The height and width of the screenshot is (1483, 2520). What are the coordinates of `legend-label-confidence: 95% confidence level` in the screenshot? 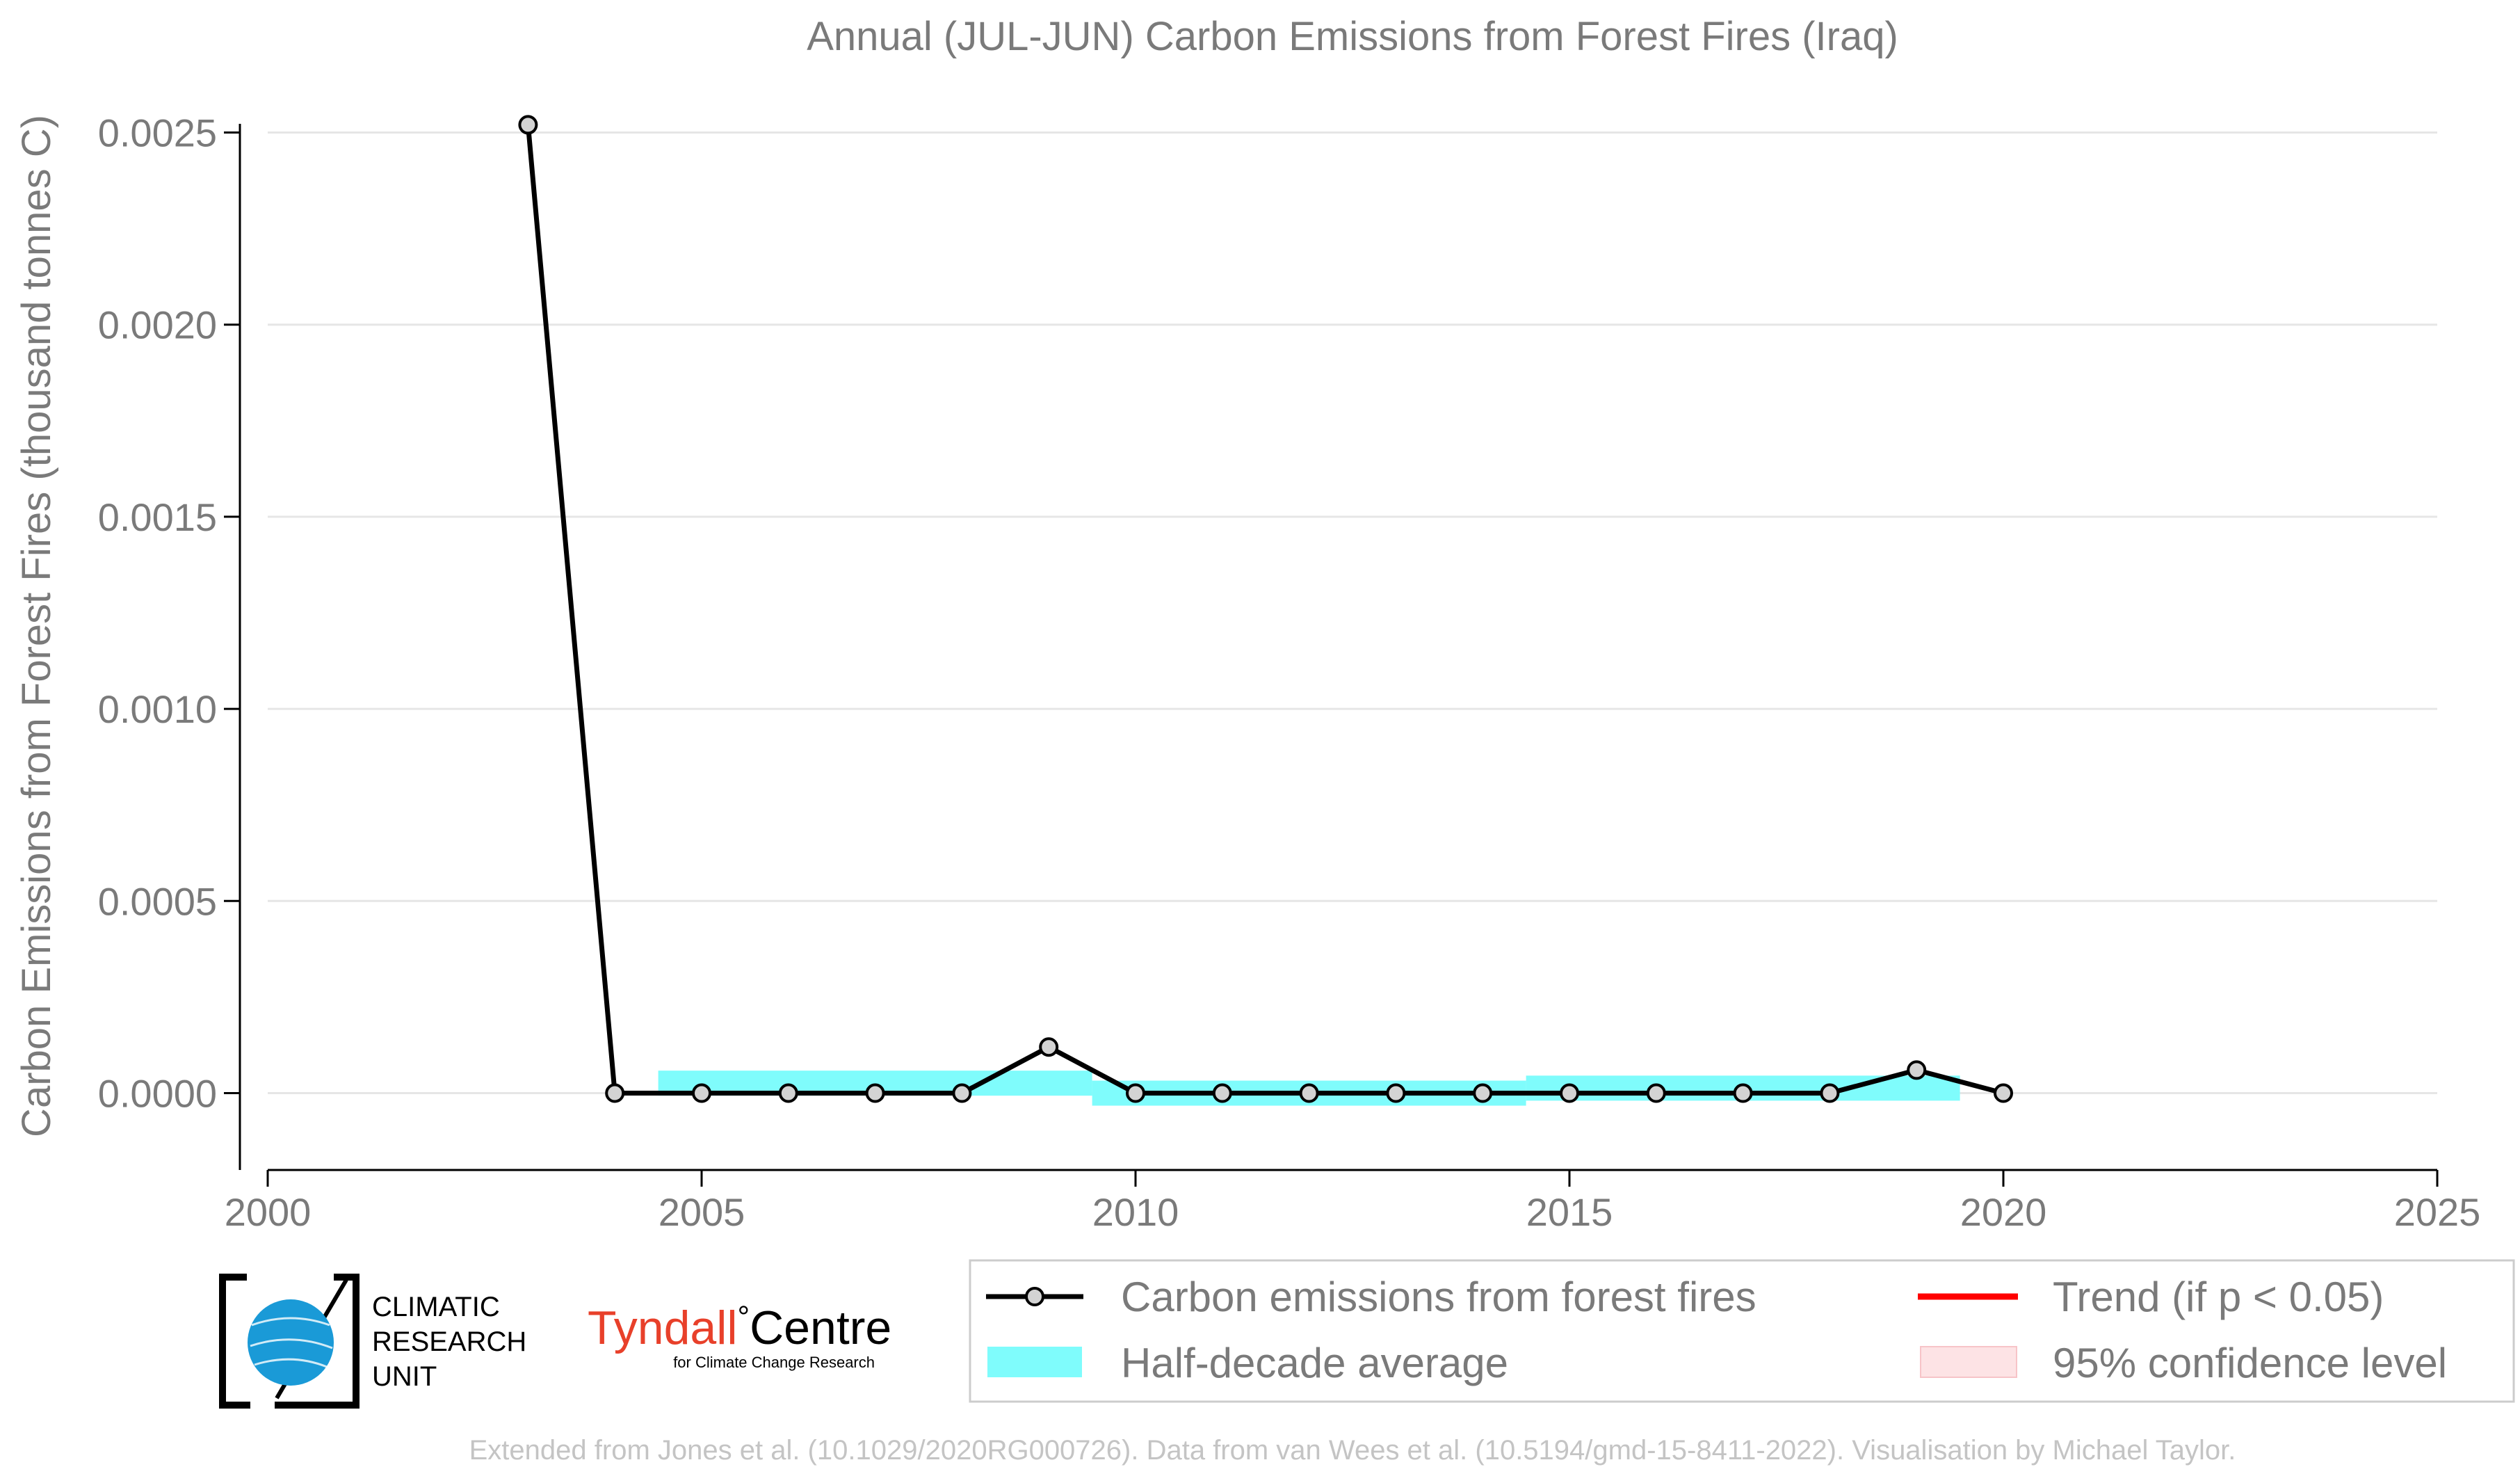 It's located at (2250, 1363).